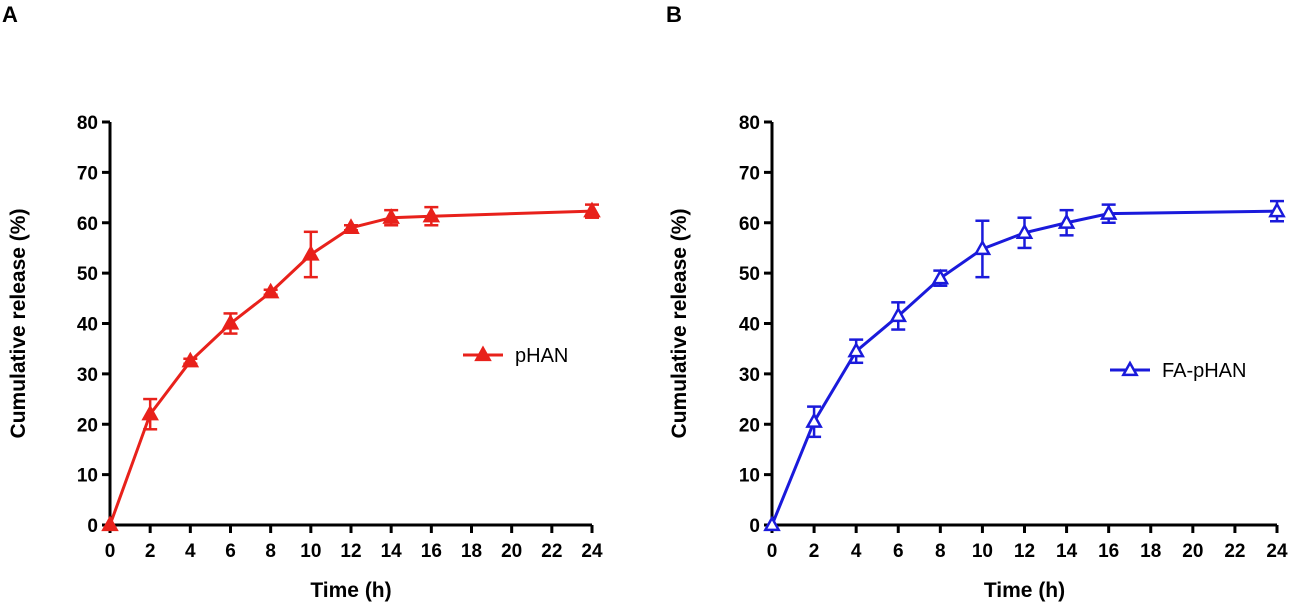  I want to click on legend: pHAN, so click(515, 356).